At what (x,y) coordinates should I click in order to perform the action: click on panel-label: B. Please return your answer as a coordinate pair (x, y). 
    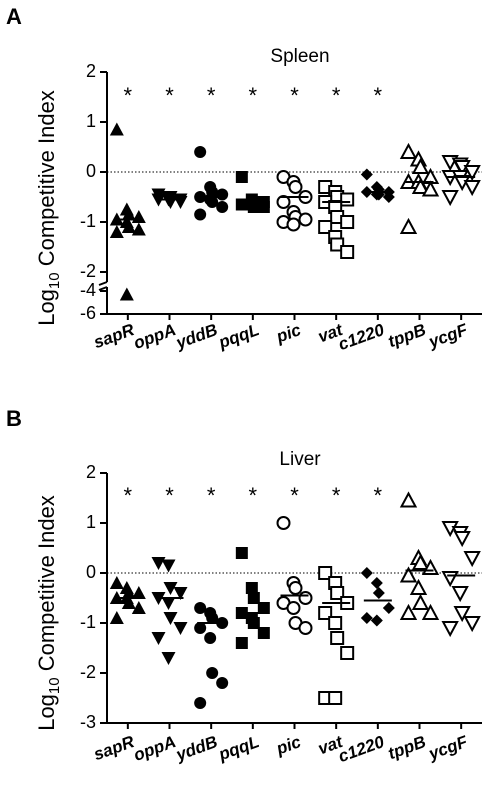
    Looking at the image, I should click on (14, 418).